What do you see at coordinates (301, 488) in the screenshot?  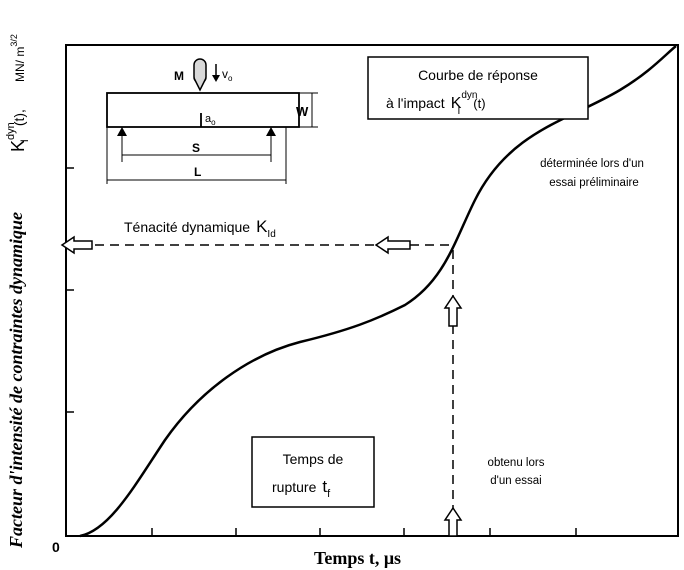 I see `rupture-box-line2: rupture tf` at bounding box center [301, 488].